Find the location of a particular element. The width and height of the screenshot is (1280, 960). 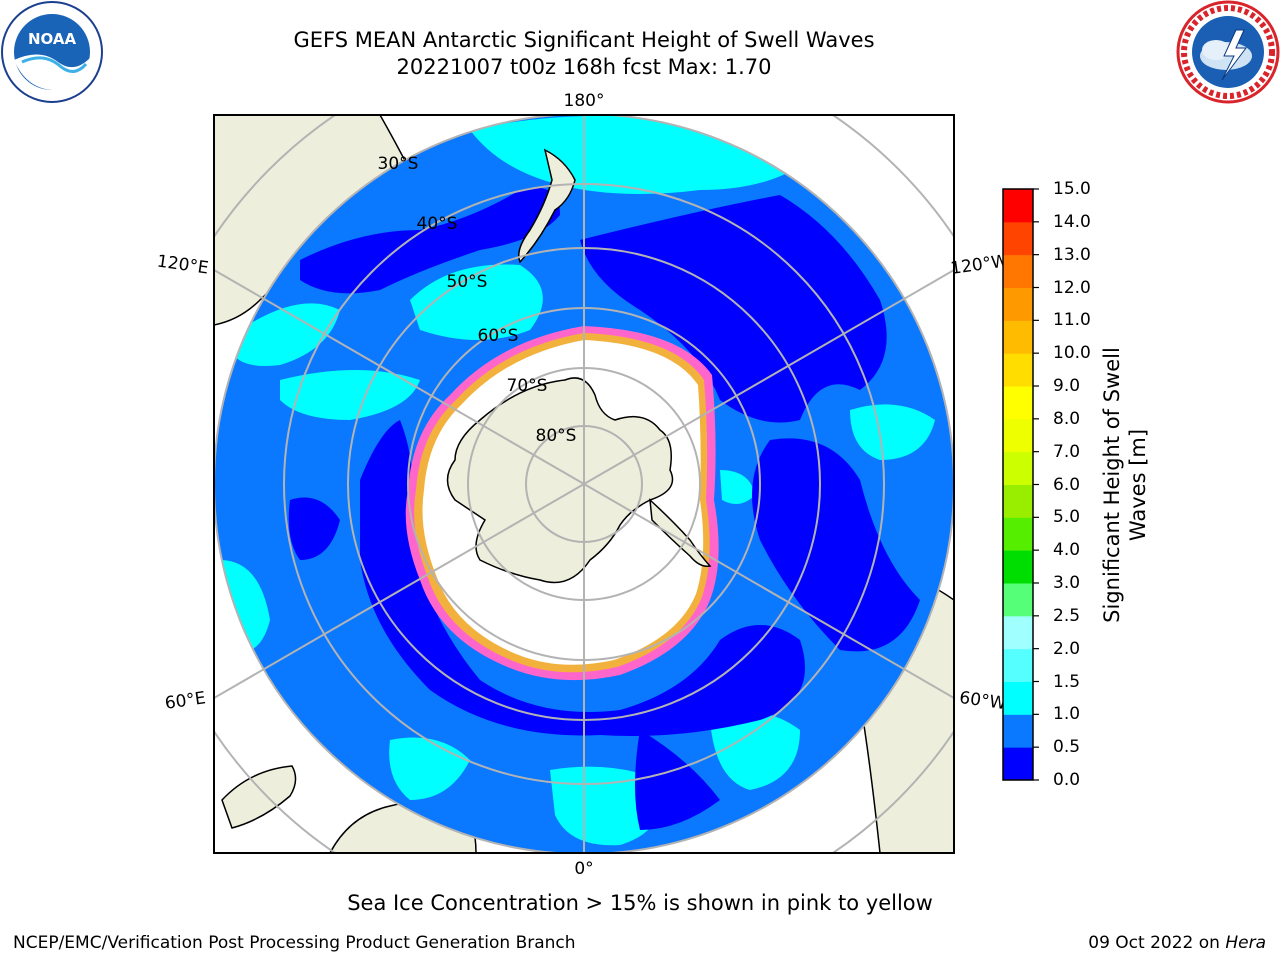

colorbar-tick-label: 10.0 is located at coordinates (1072, 353).